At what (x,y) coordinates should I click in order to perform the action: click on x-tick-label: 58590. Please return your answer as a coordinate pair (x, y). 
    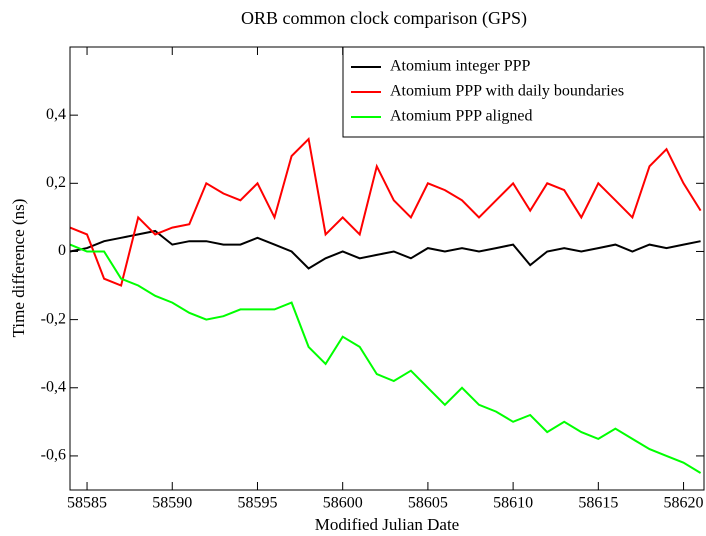
    Looking at the image, I should click on (172, 503).